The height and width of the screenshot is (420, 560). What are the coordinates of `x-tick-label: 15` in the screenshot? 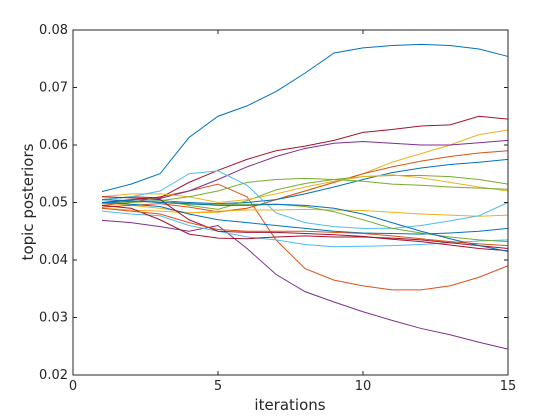 It's located at (508, 386).